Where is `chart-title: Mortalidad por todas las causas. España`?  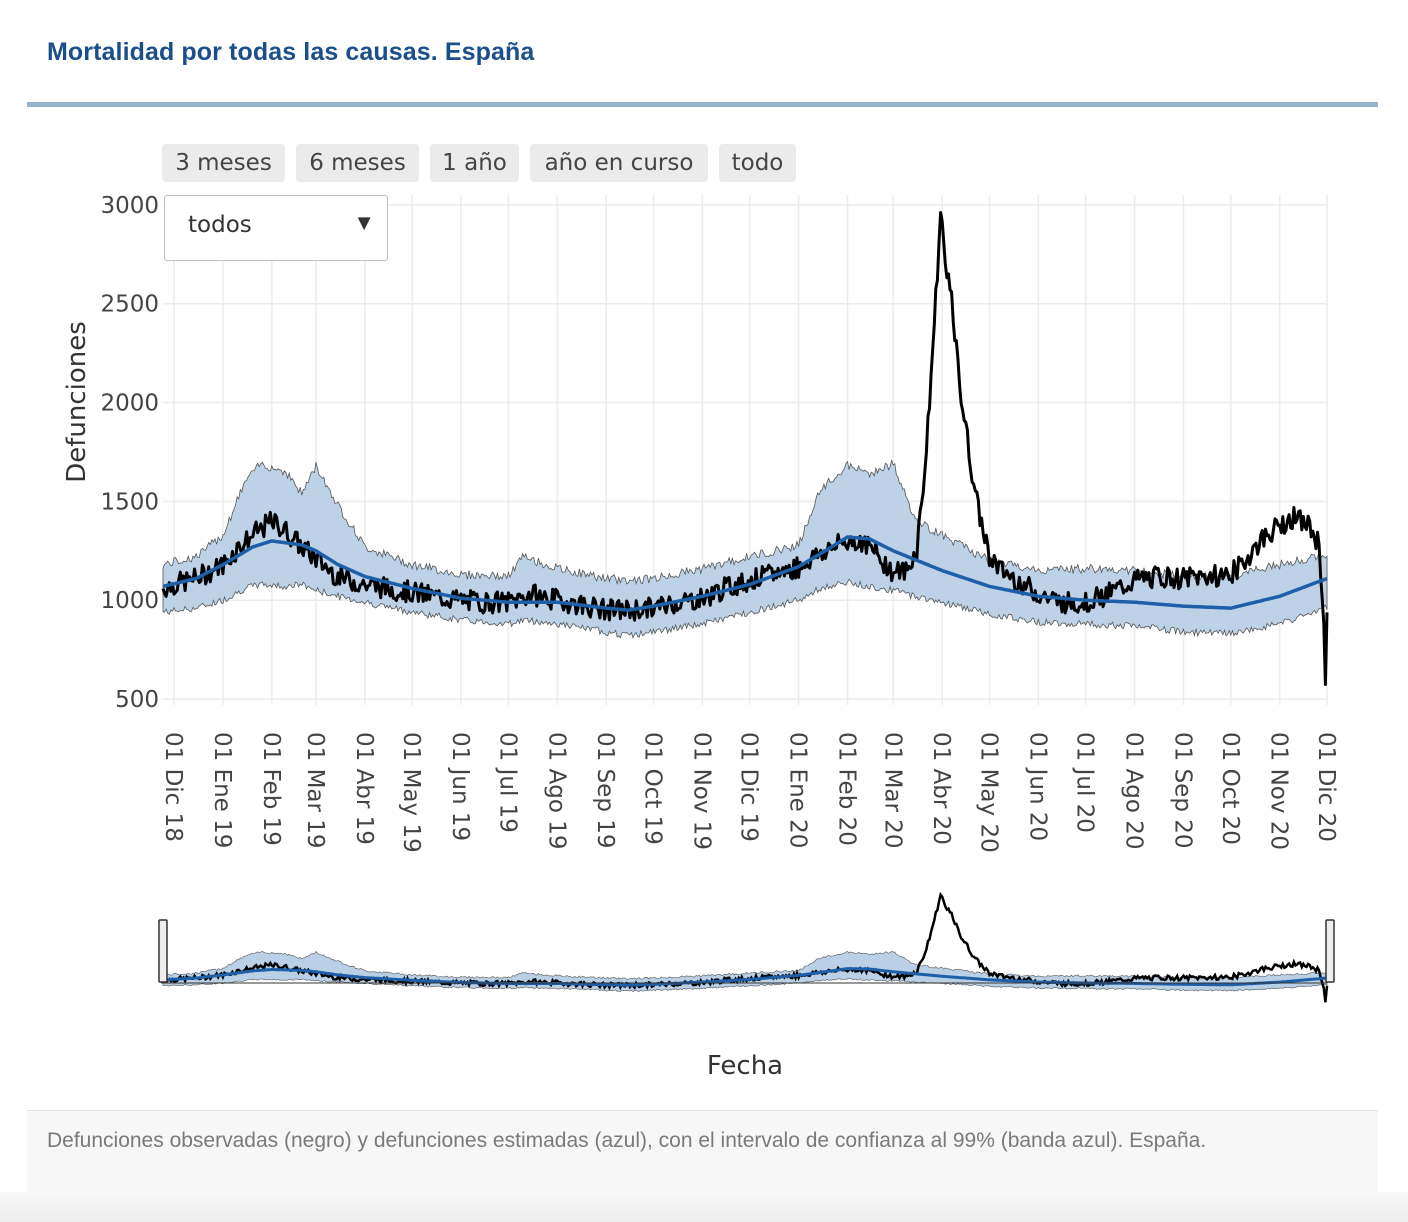 chart-title: Mortalidad por todas las causas. España is located at coordinates (291, 52).